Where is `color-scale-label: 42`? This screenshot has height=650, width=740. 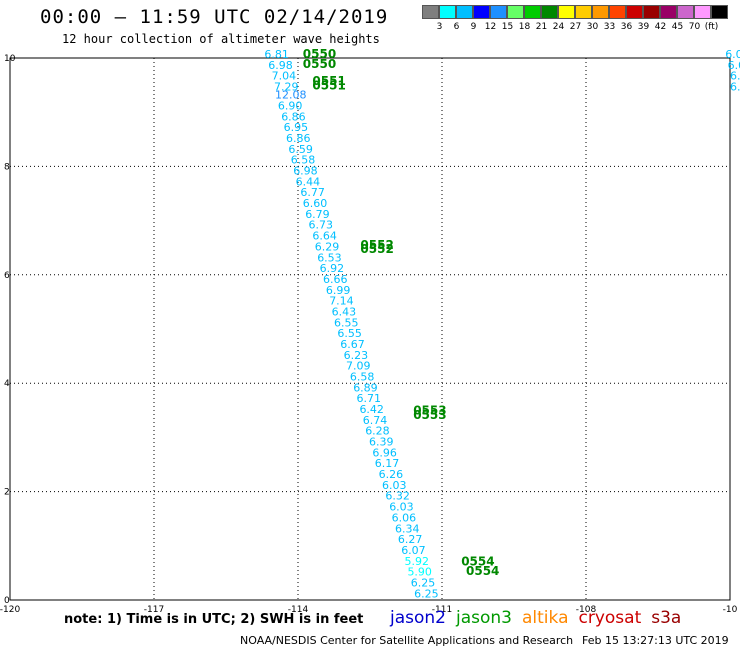 color-scale-label: 42 is located at coordinates (660, 27).